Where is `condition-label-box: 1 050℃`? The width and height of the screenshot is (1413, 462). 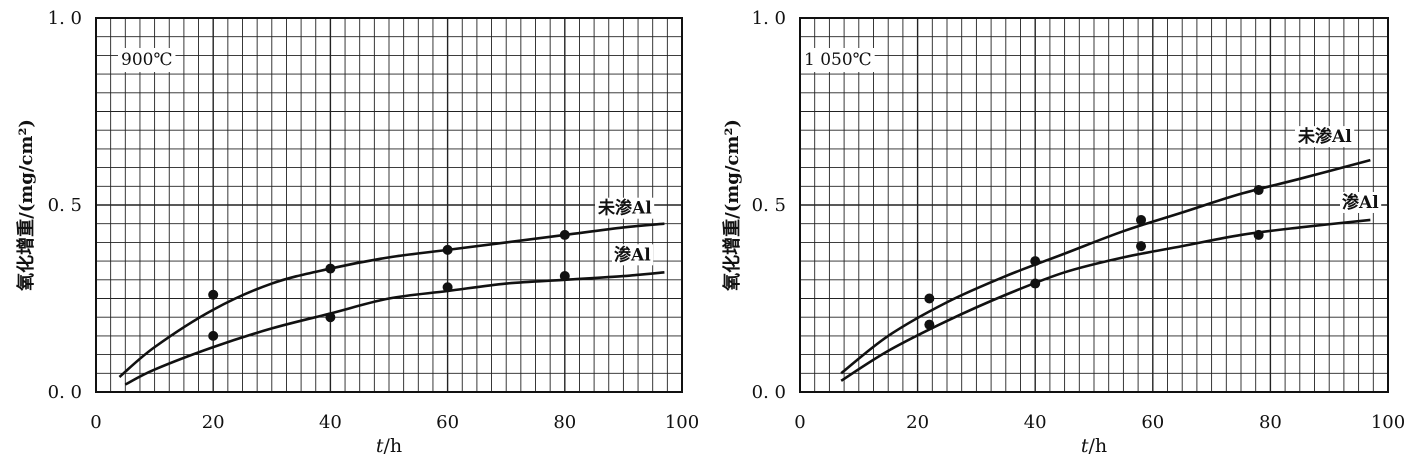
condition-label-box: 1 050℃ is located at coordinates (838, 60).